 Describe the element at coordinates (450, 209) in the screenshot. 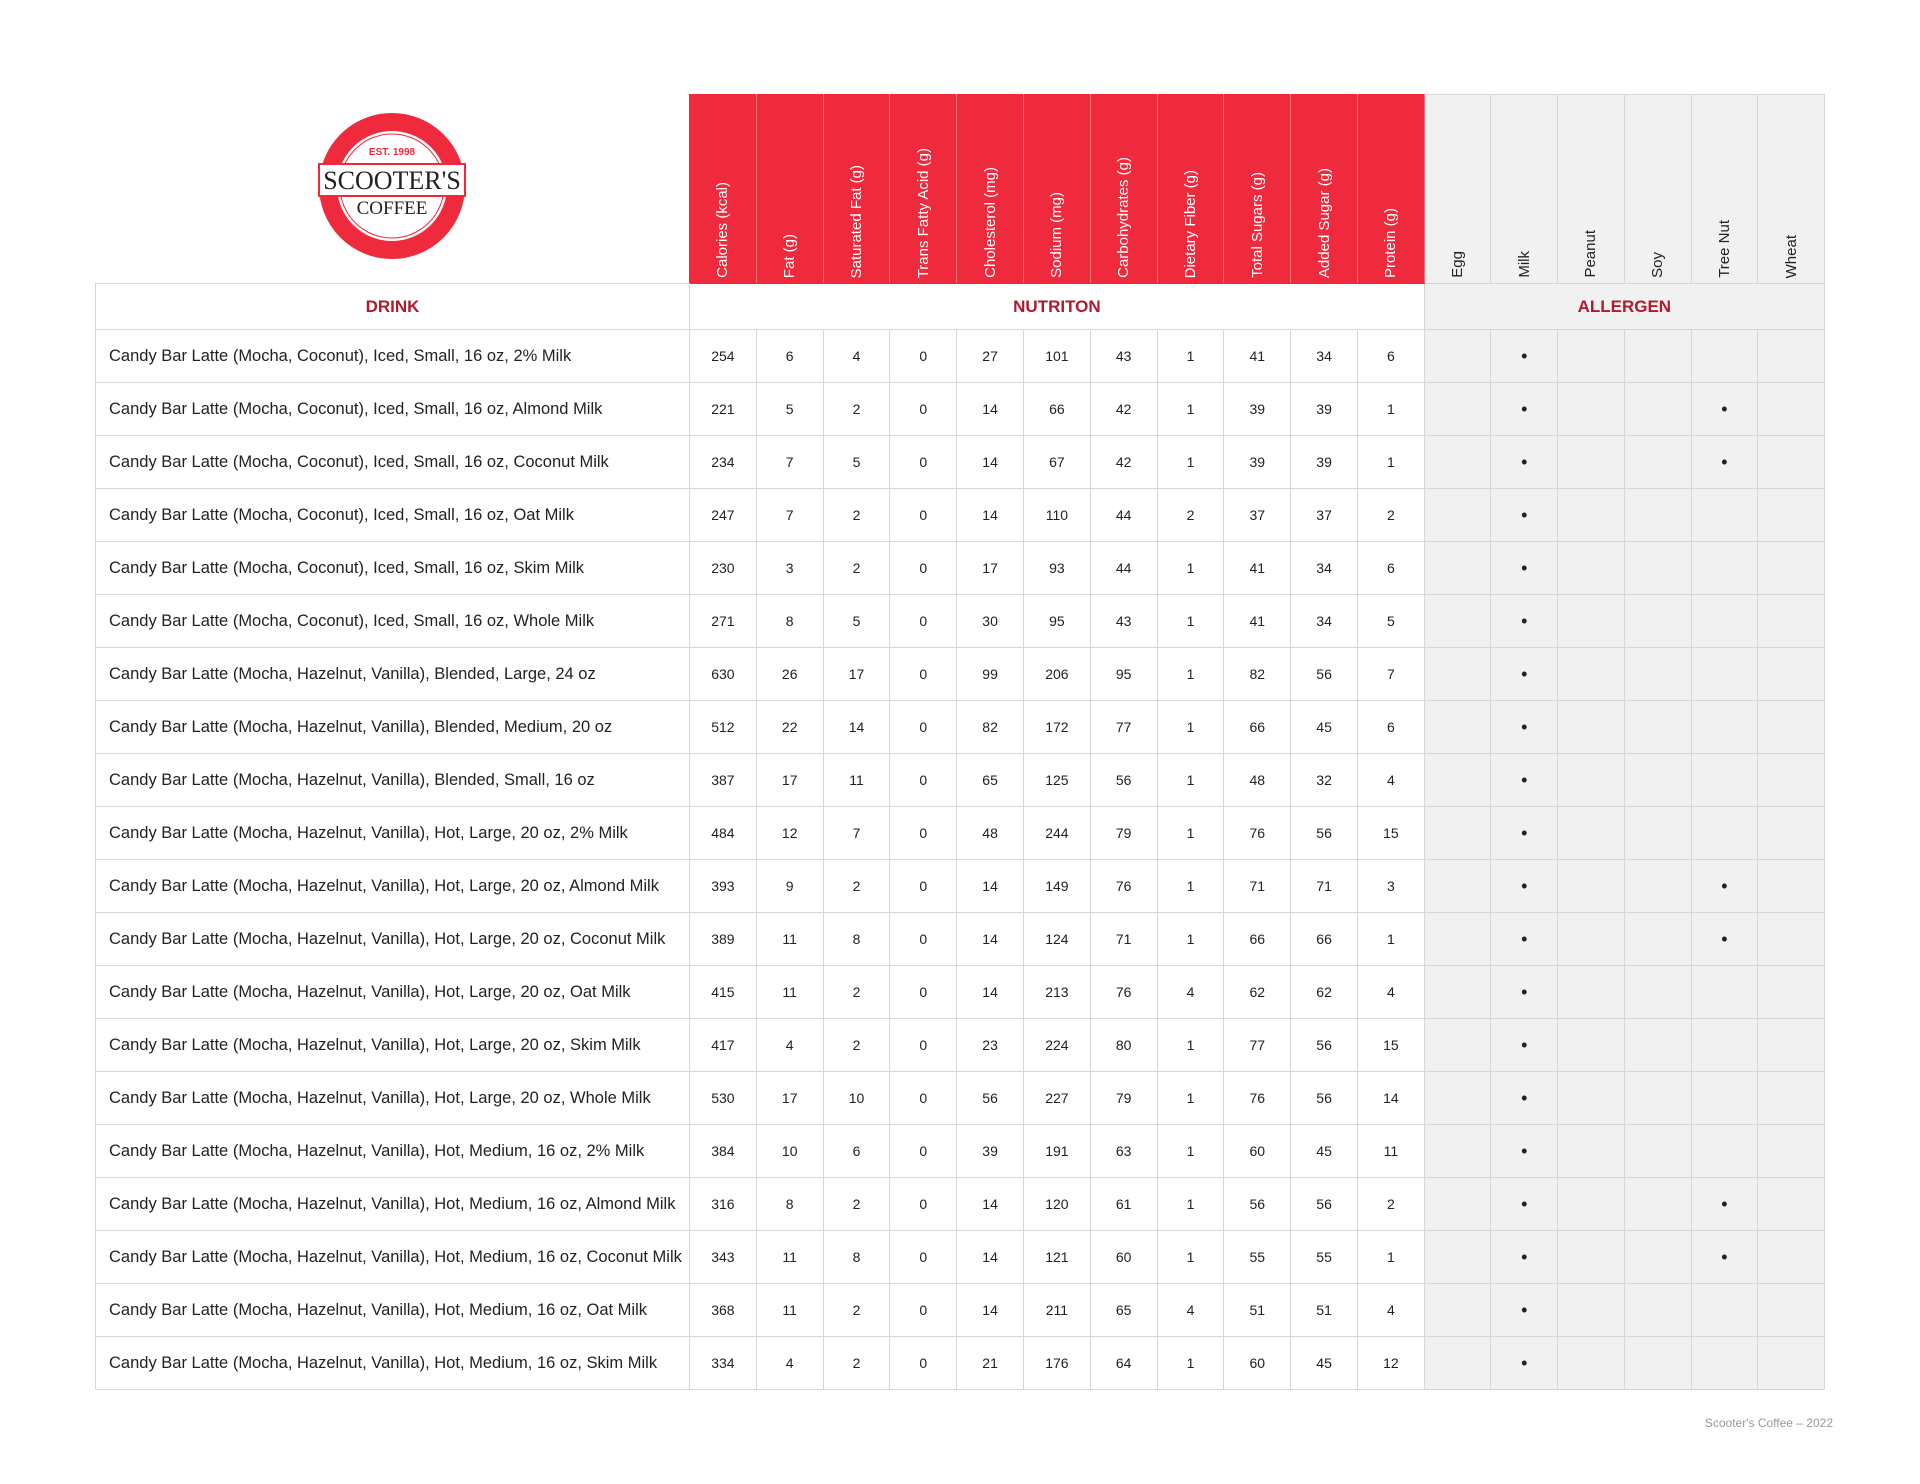

I see `logo-registered: ®` at that location.